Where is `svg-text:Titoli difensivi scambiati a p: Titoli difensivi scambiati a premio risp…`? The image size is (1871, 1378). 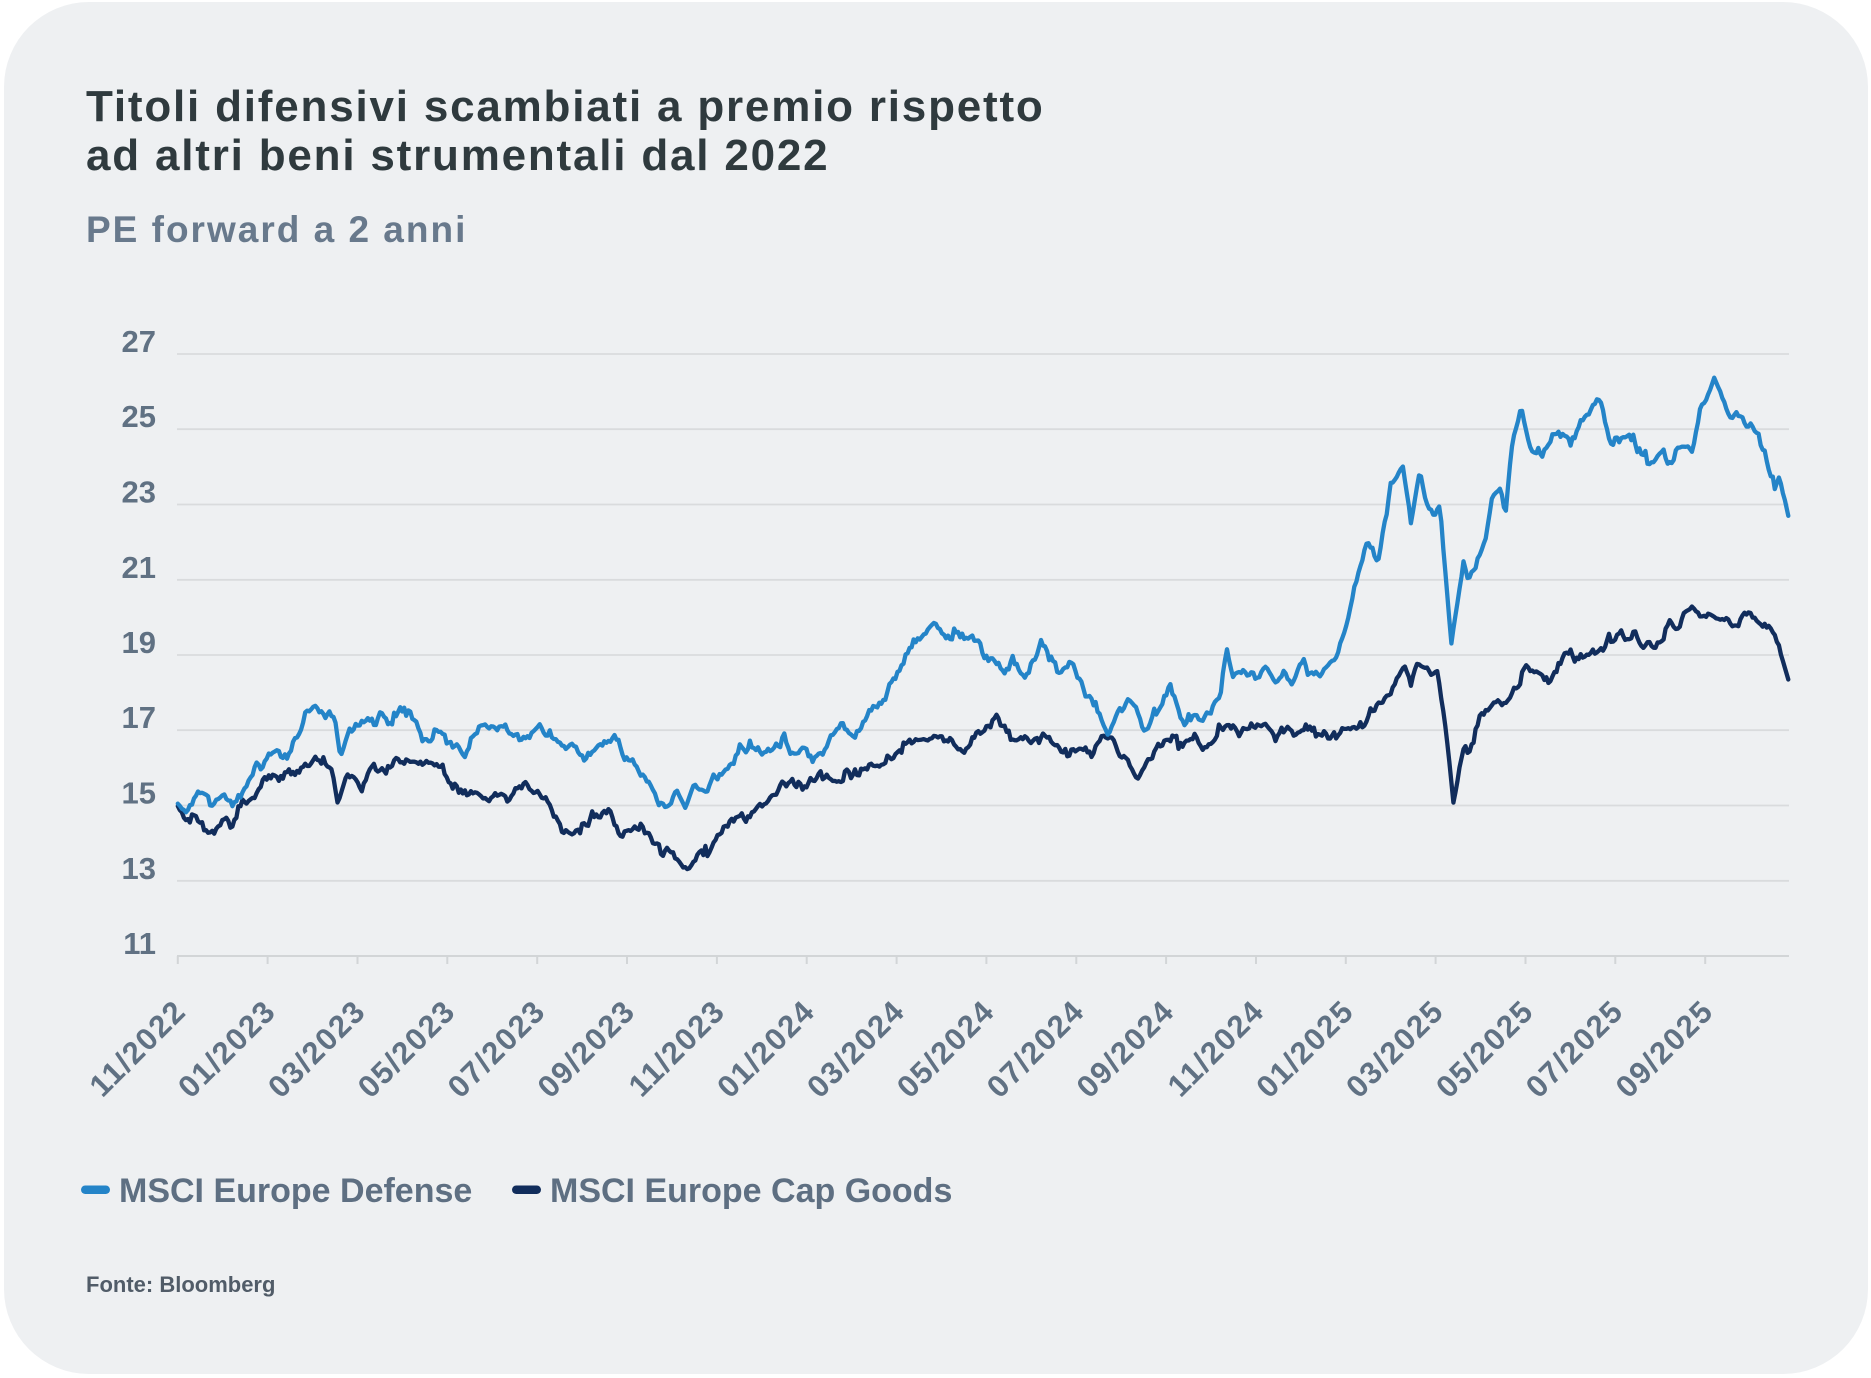
svg-text:Titoli difensivi scambiati a p: Titoli difensivi scambiati a premio risp… is located at coordinates (565, 106).